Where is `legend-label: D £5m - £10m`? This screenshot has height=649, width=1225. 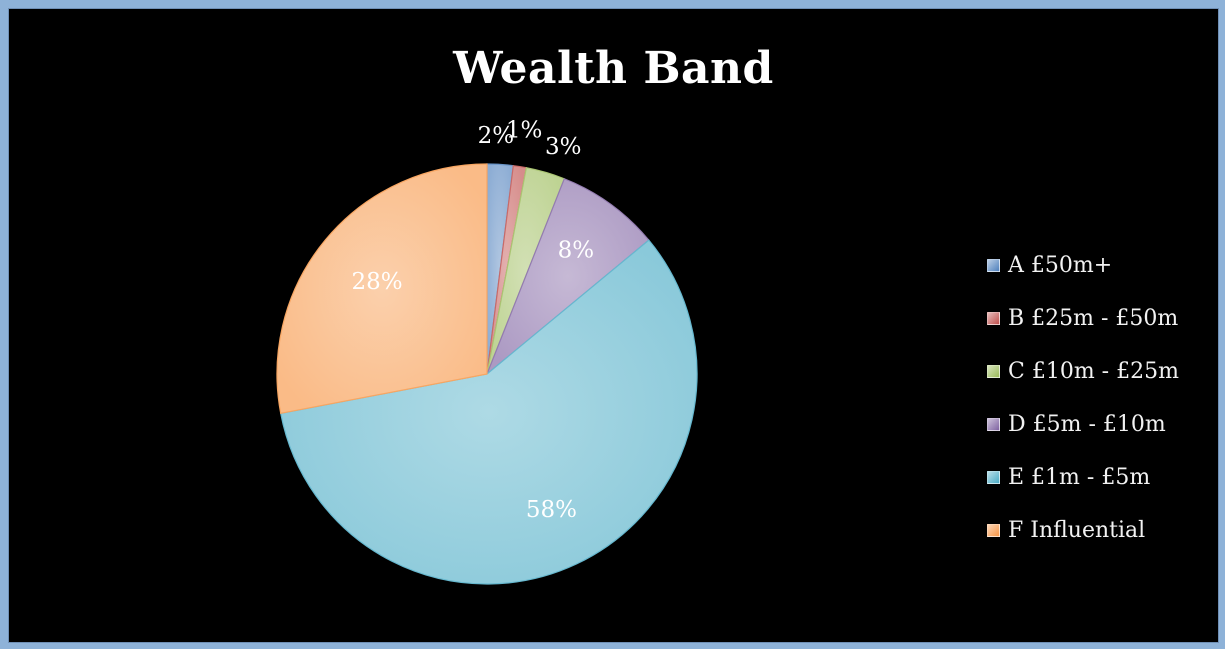 legend-label: D £5m - £10m is located at coordinates (1087, 424).